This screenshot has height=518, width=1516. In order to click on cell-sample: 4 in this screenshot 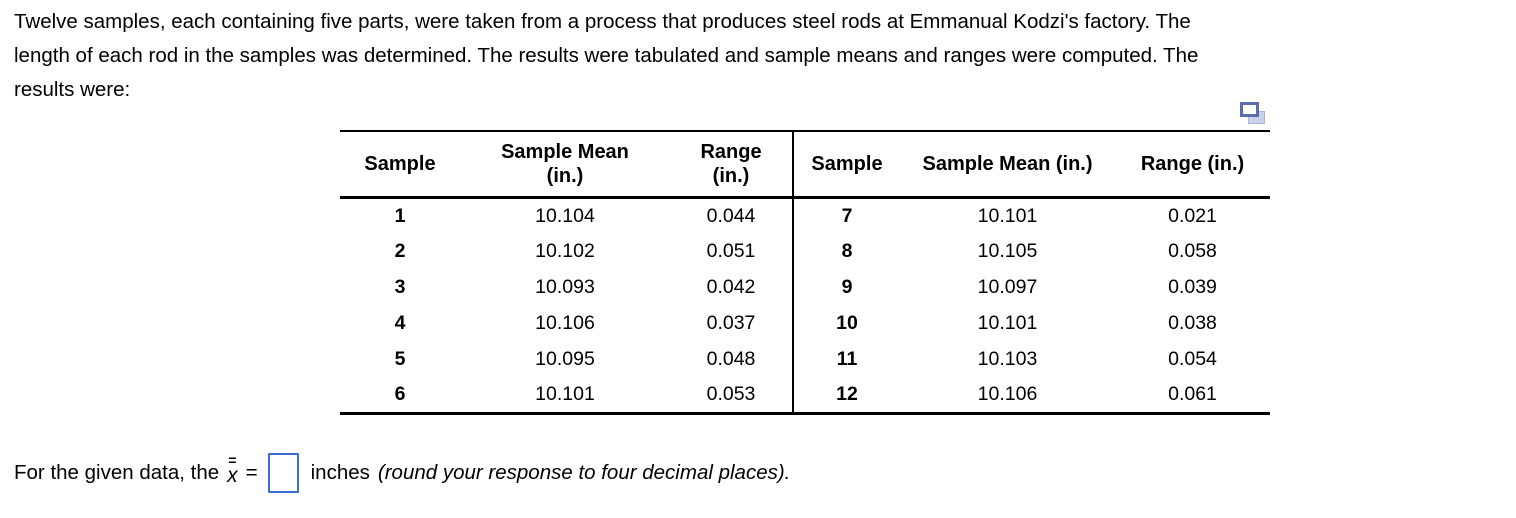, I will do `click(400, 323)`.